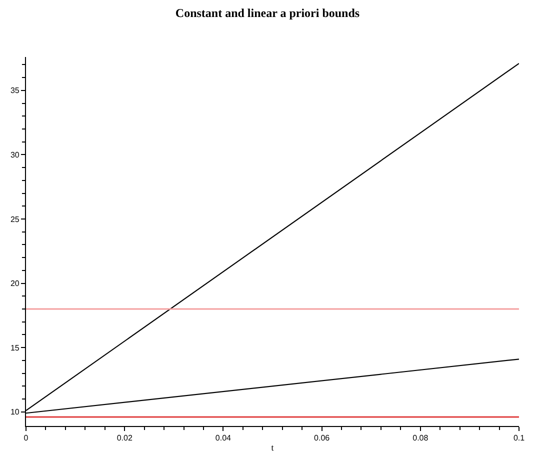 This screenshot has height=461, width=535. What do you see at coordinates (15, 155) in the screenshot?
I see `y-tick-label: 30` at bounding box center [15, 155].